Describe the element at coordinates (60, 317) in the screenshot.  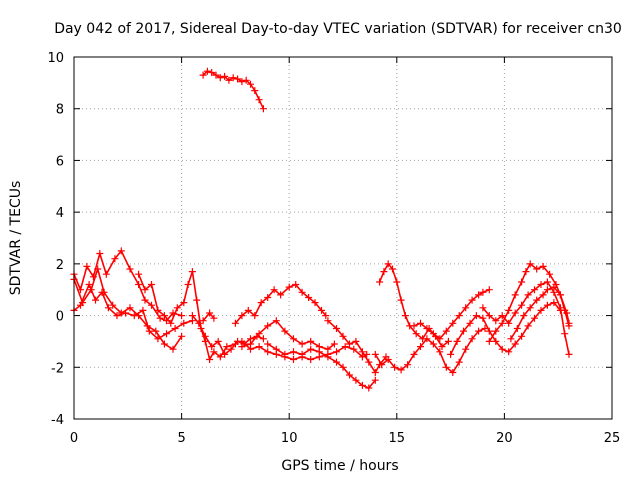
I see `y-tick-label: 0` at that location.